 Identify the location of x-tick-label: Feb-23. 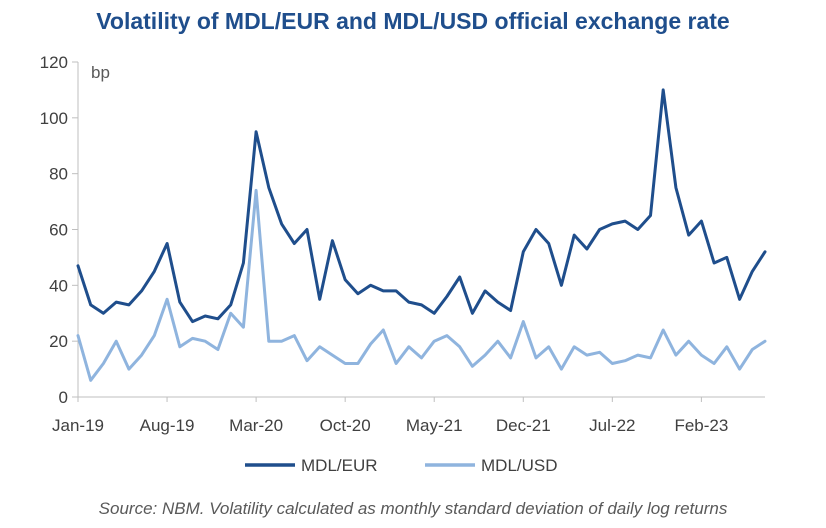
(701, 425).